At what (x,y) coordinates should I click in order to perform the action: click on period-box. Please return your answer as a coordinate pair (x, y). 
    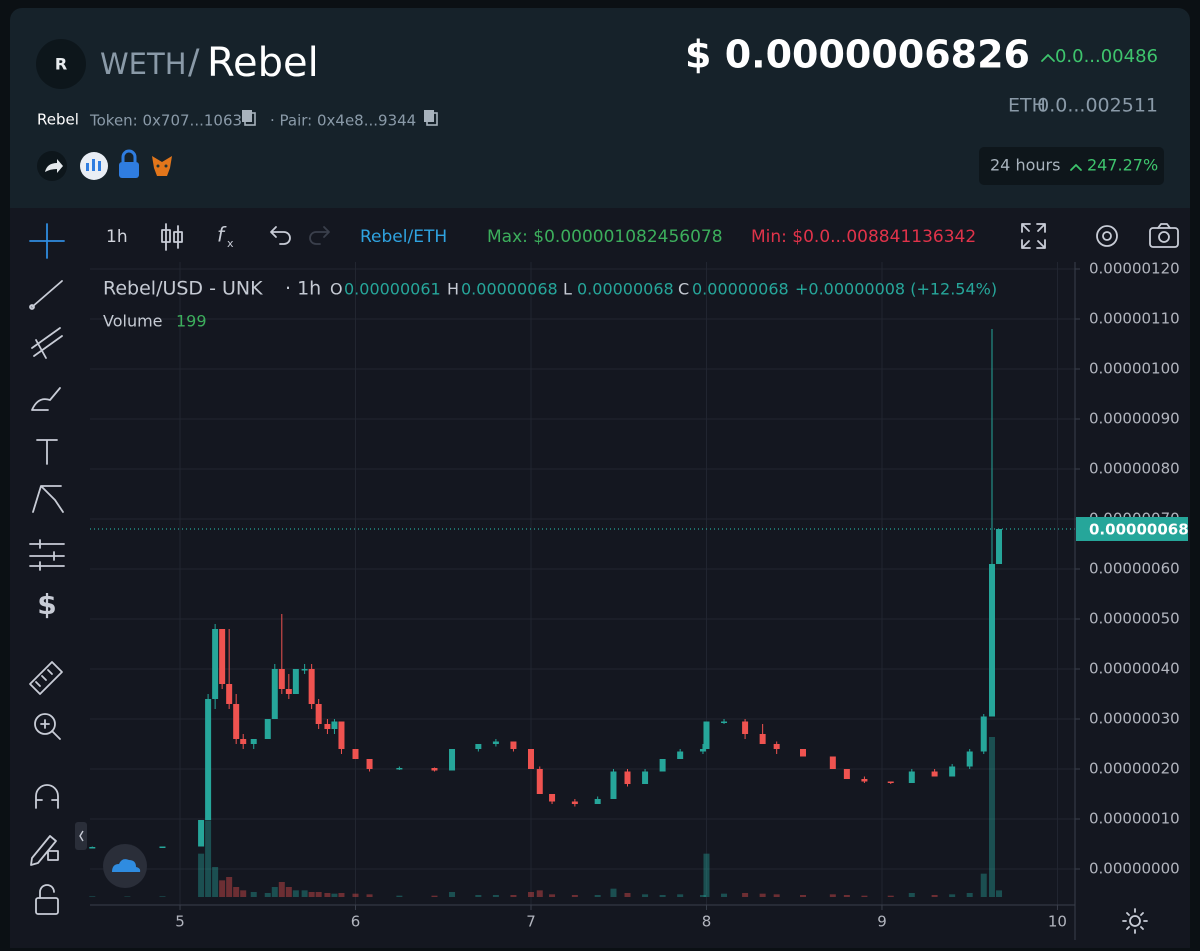
    Looking at the image, I should click on (1071, 166).